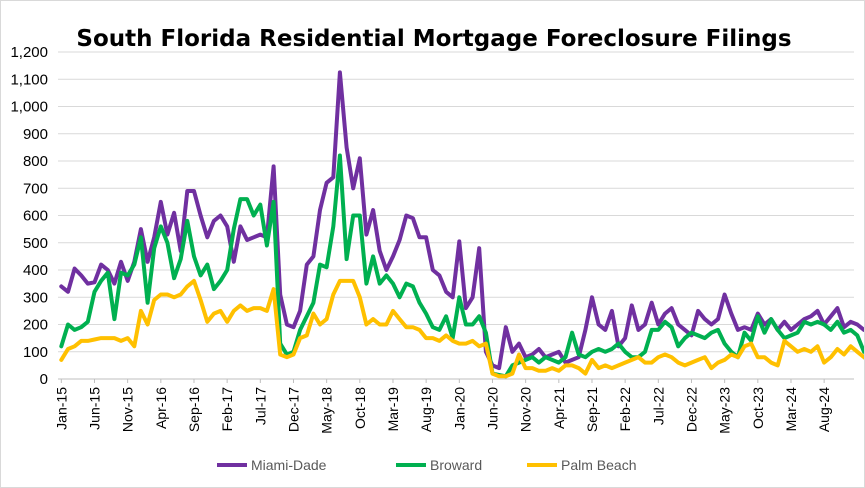 The height and width of the screenshot is (488, 865). Describe the element at coordinates (598, 465) in the screenshot. I see `legend-label: Palm Beach` at that location.